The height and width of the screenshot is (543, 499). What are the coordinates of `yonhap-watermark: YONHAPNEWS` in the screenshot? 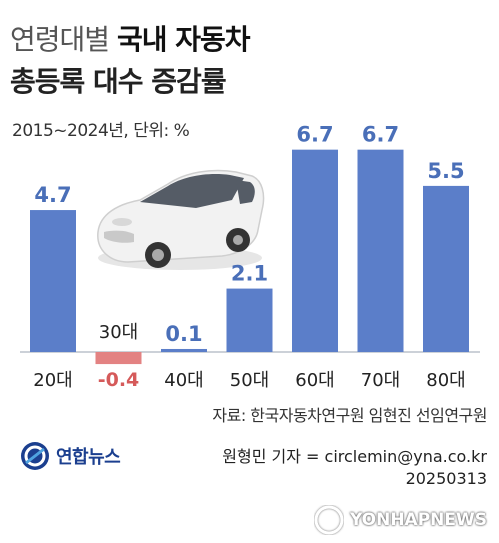 It's located at (400, 520).